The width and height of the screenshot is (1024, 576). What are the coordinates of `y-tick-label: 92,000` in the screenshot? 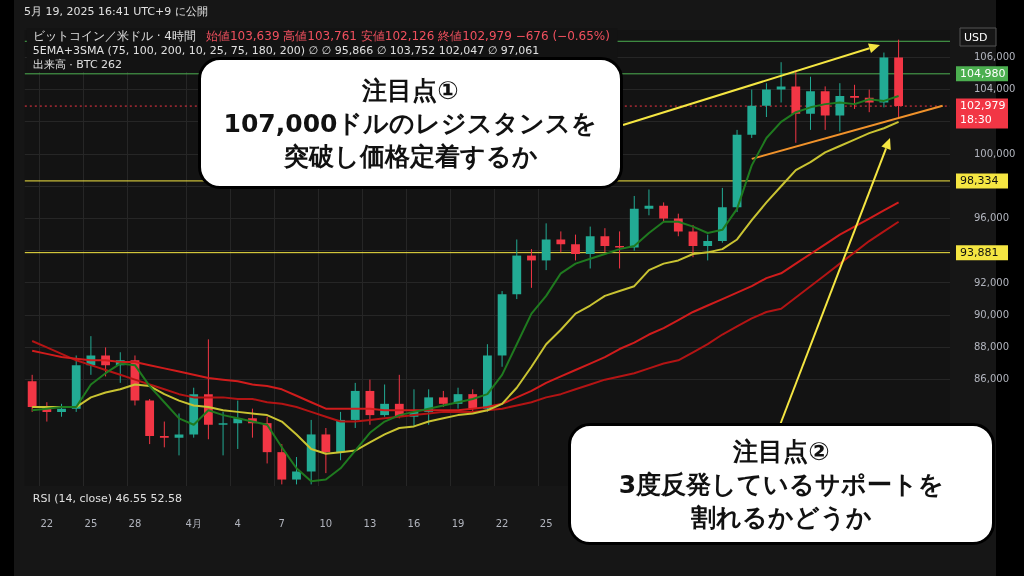 It's located at (991, 282).